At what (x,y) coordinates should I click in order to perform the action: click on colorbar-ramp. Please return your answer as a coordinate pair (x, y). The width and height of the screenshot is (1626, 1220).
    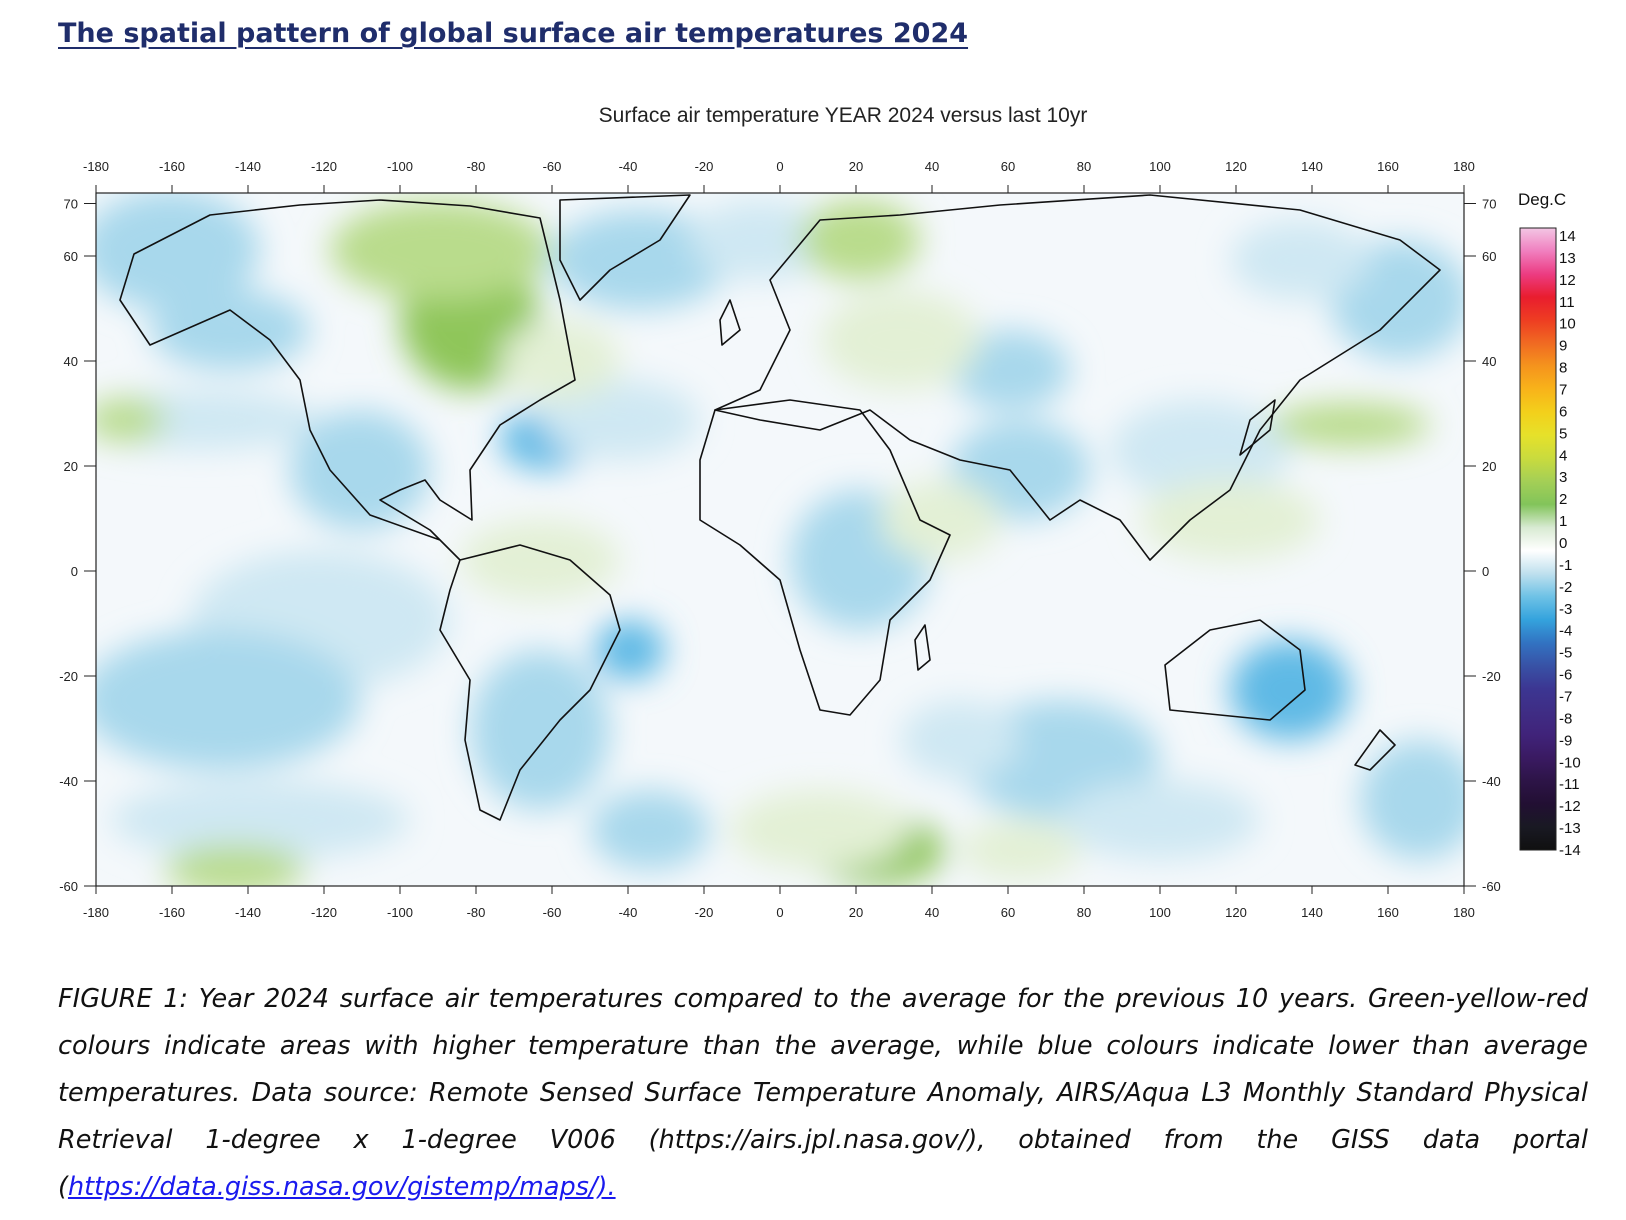
    Looking at the image, I should click on (1538, 539).